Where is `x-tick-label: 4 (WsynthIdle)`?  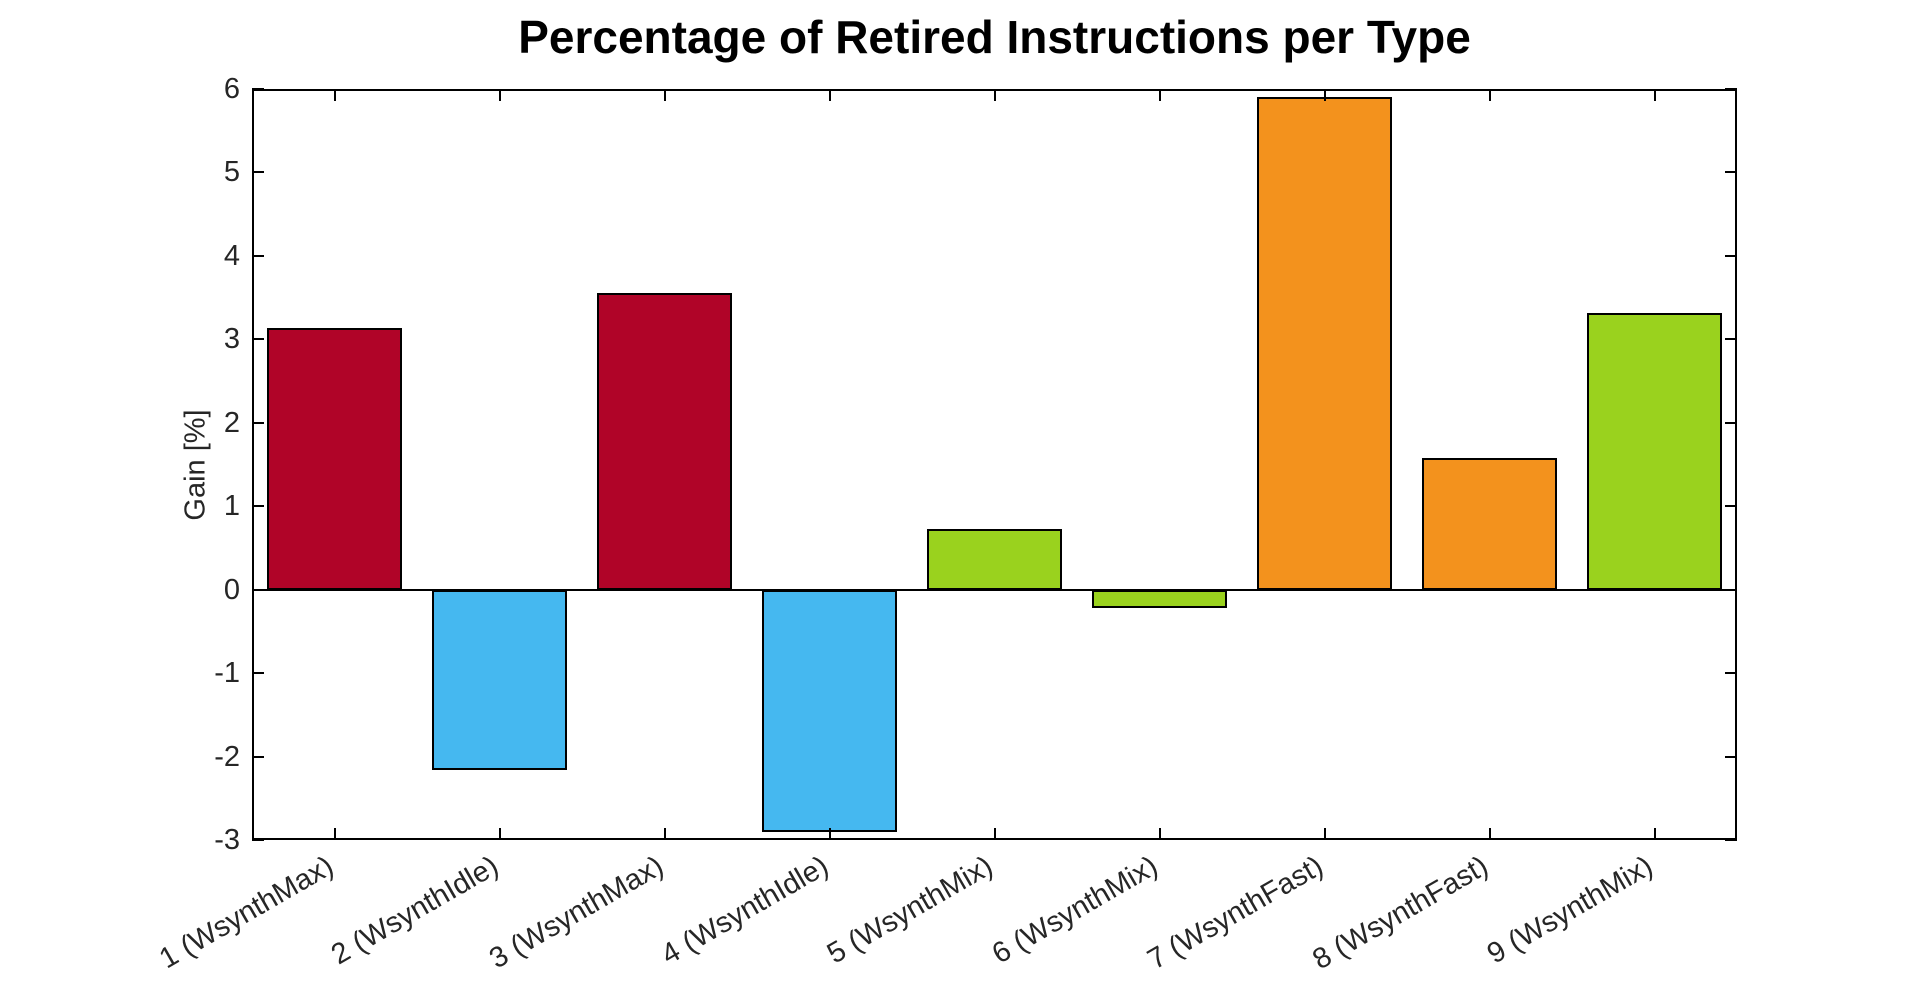
x-tick-label: 4 (WsynthIdle) is located at coordinates (744, 911).